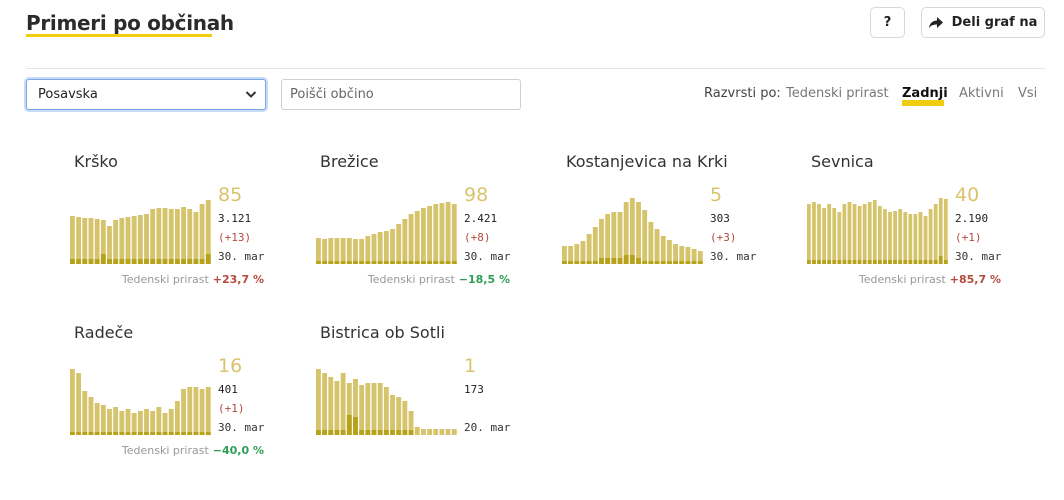 This screenshot has height=500, width=1064. Describe the element at coordinates (238, 279) in the screenshot. I see `weekly-growth-value: +23,7 %` at that location.